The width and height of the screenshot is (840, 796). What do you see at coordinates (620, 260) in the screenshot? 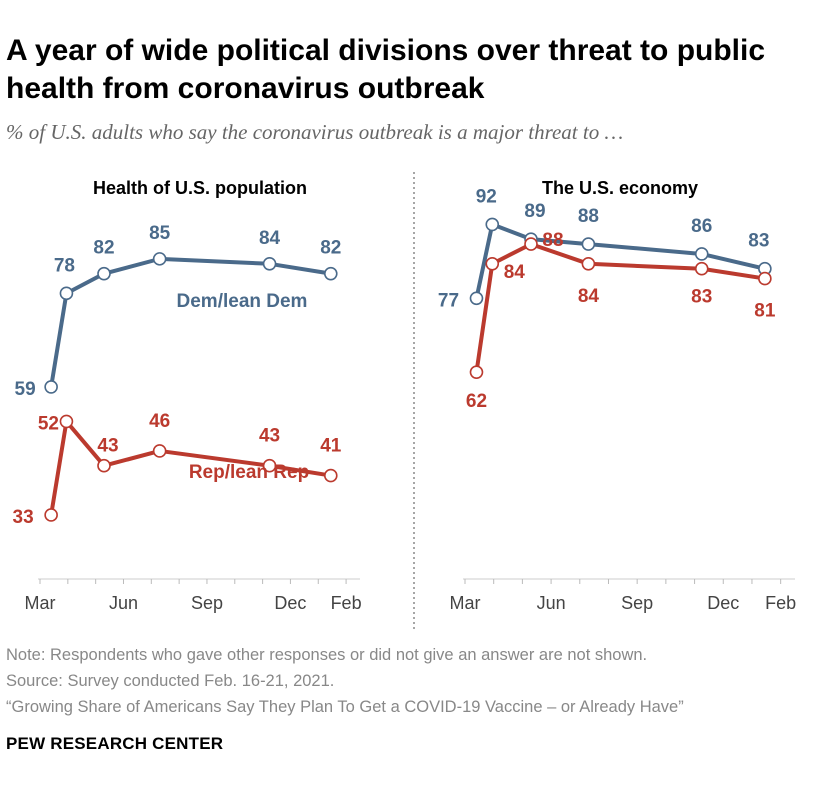
I see `series-line-dem-economy` at bounding box center [620, 260].